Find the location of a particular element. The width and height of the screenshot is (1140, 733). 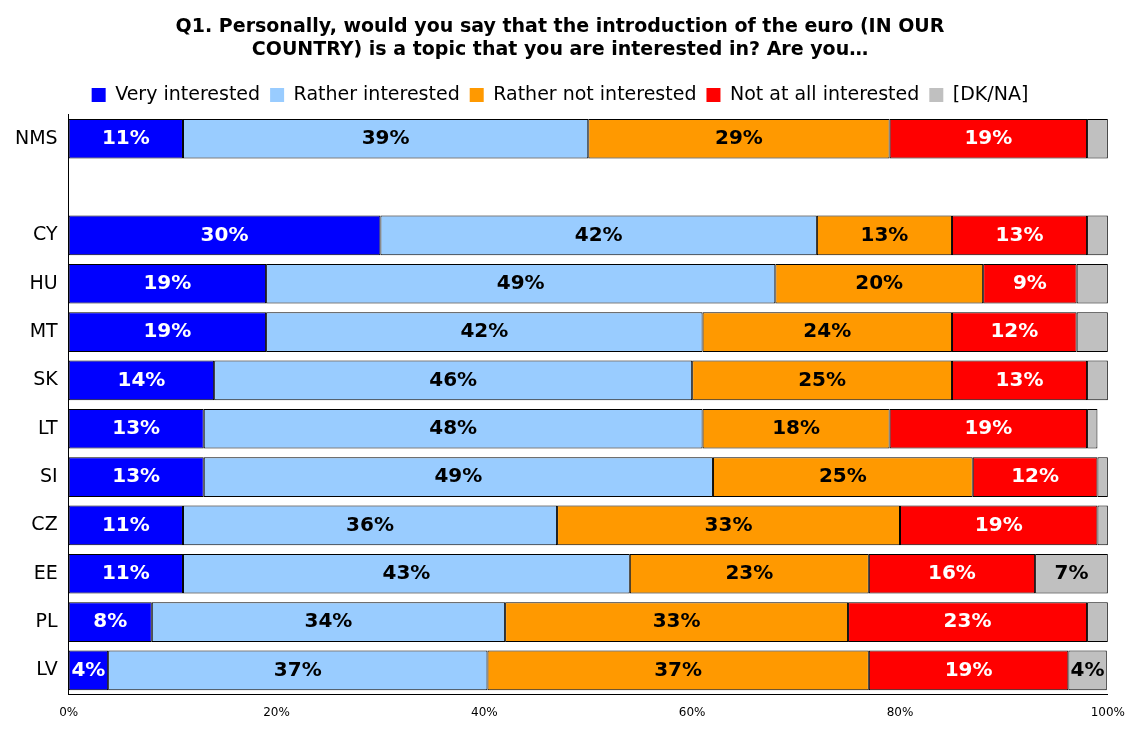

data-label: 14% is located at coordinates (141, 378).